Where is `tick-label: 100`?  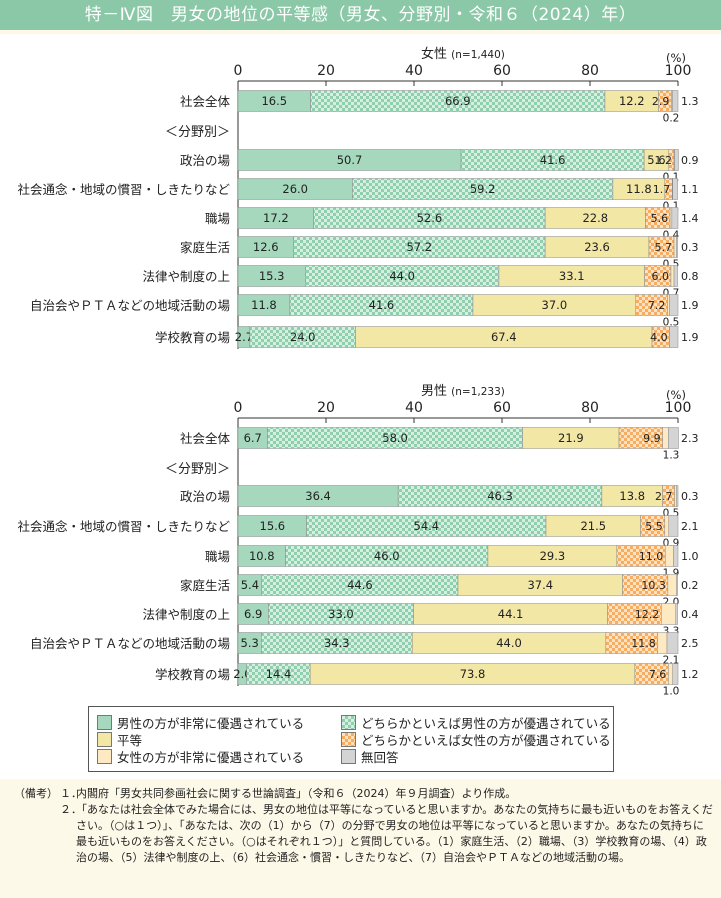
tick-label: 100 is located at coordinates (678, 408).